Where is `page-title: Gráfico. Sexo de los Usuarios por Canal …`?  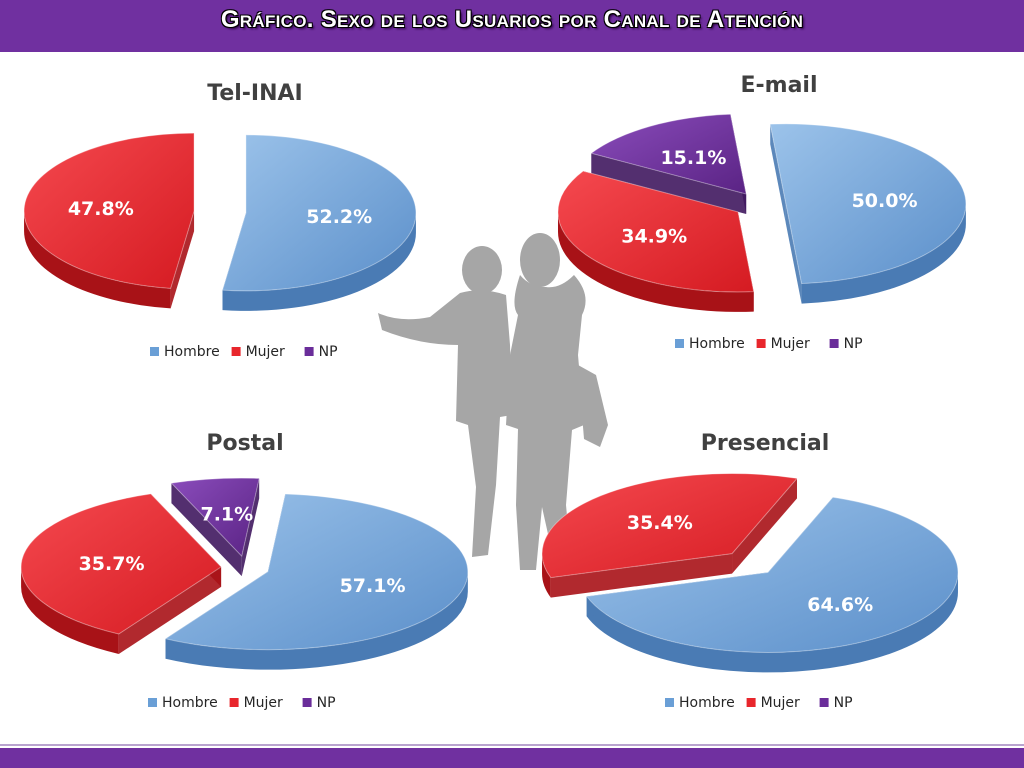 page-title: Gráfico. Sexo de los Usuarios por Canal … is located at coordinates (512, 19).